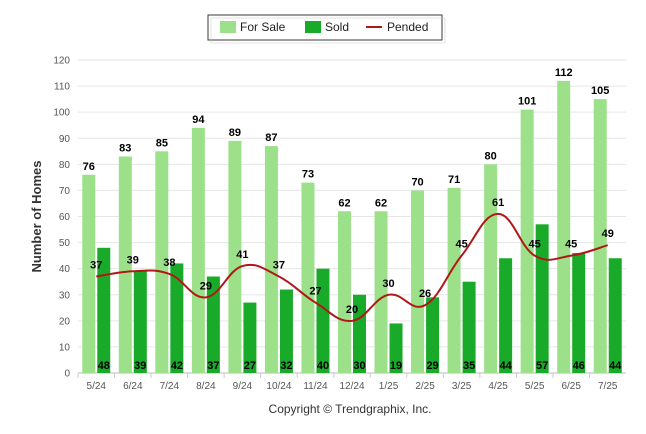 Image resolution: width=646 pixels, height=434 pixels. What do you see at coordinates (271, 138) in the screenshot?
I see `data-label-for-sale: 87` at bounding box center [271, 138].